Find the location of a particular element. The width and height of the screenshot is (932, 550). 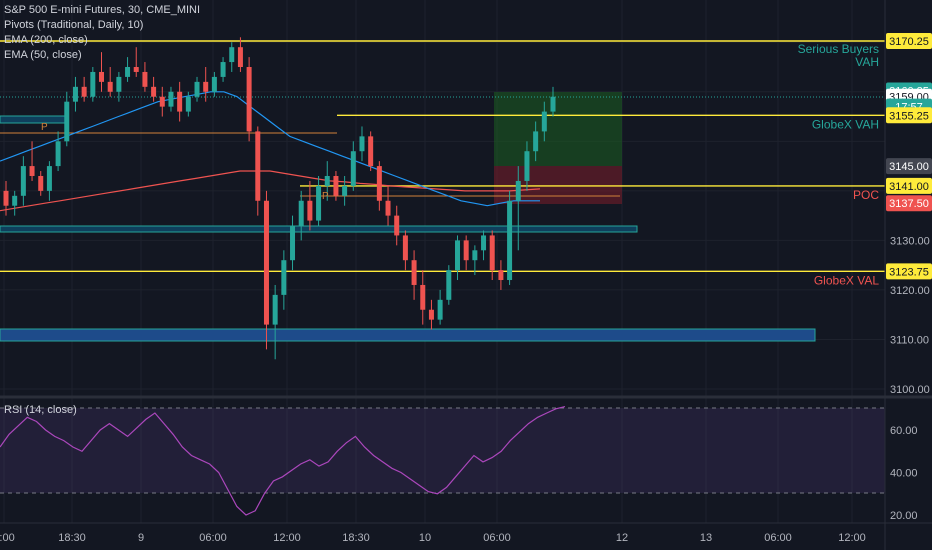

rsi-axis: 20.00 40.00 60.00 is located at coordinates (904, 473).